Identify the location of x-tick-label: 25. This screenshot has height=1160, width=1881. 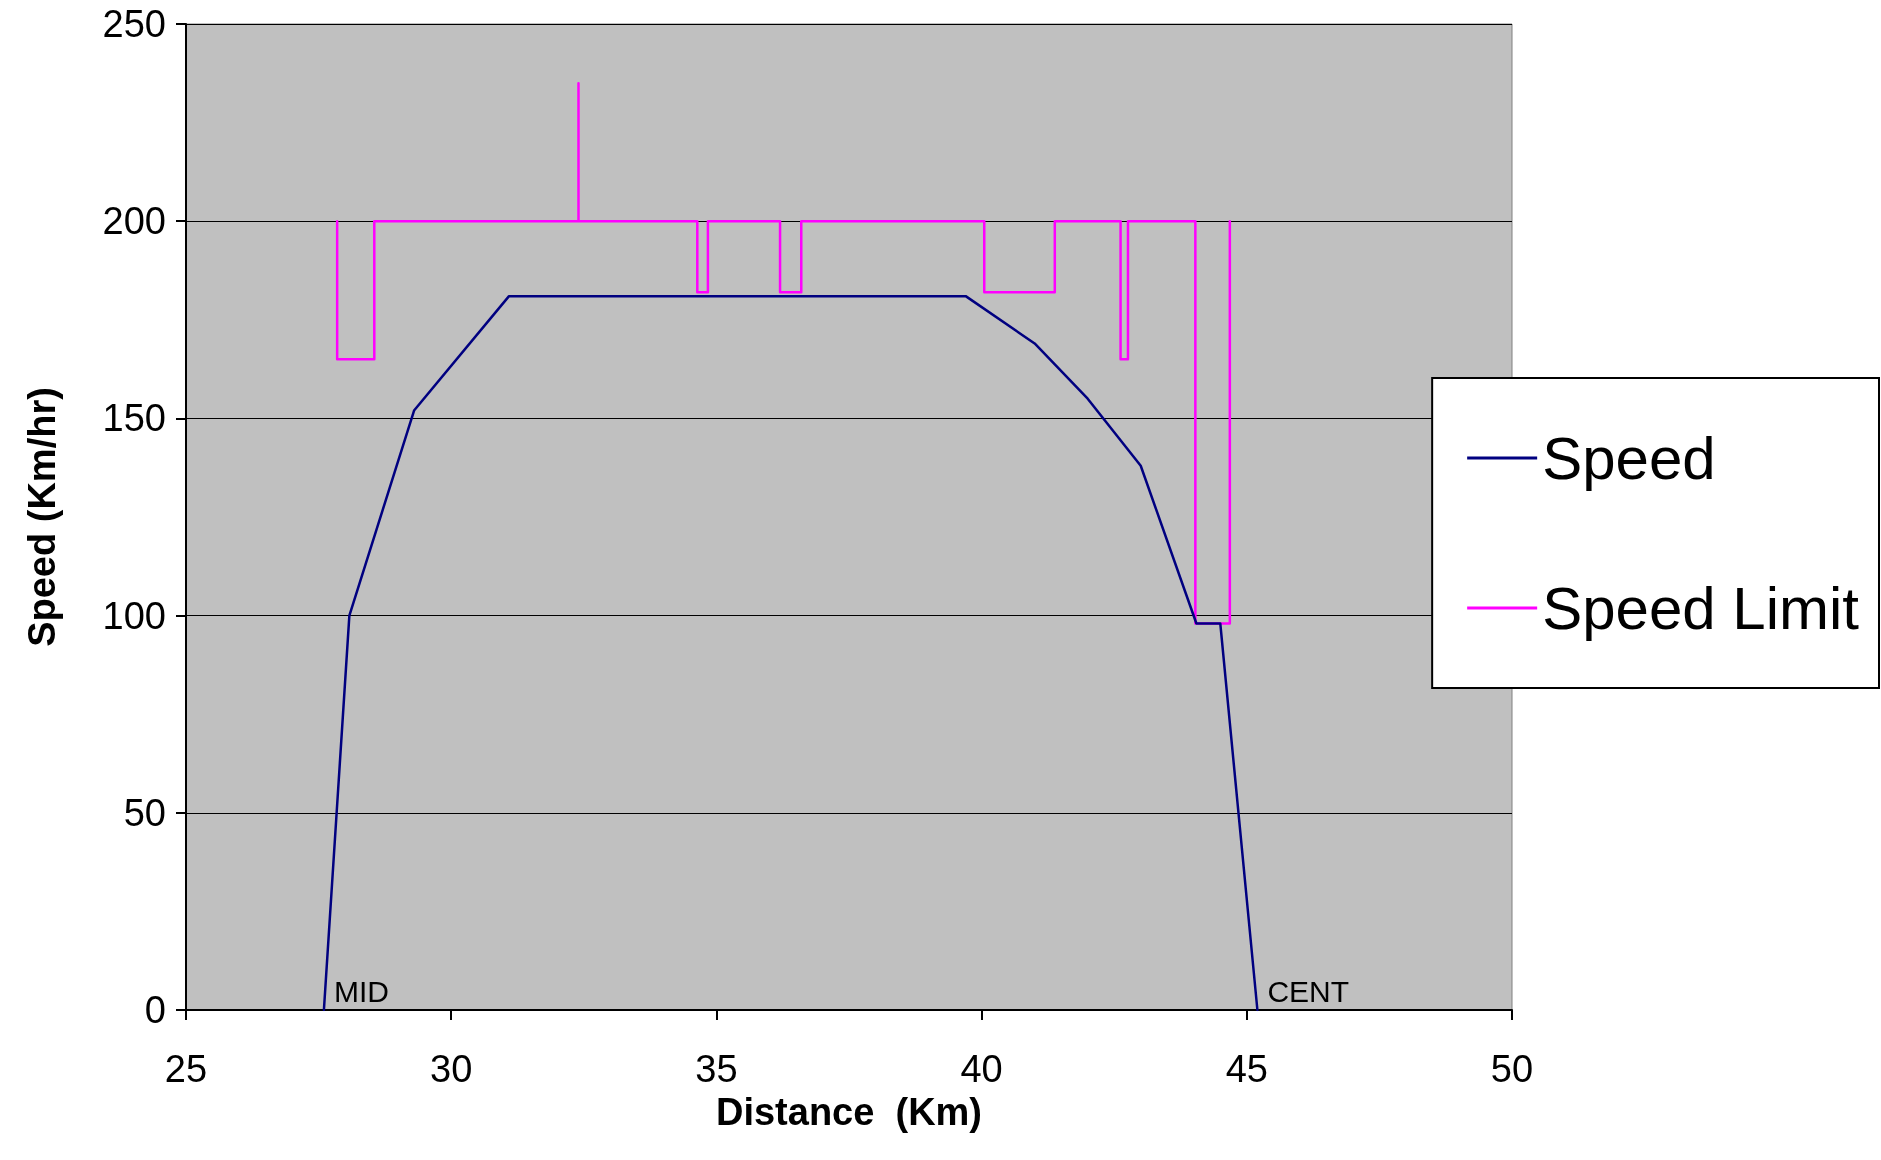
(186, 1069).